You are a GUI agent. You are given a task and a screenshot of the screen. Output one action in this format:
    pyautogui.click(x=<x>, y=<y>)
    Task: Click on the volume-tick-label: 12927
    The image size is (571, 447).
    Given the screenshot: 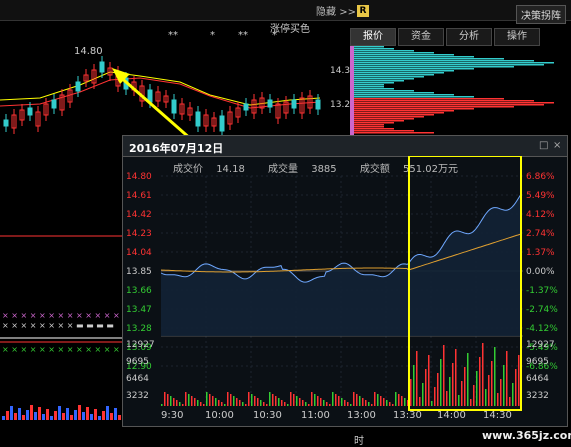 What is the action you would take?
    pyautogui.click(x=140, y=345)
    